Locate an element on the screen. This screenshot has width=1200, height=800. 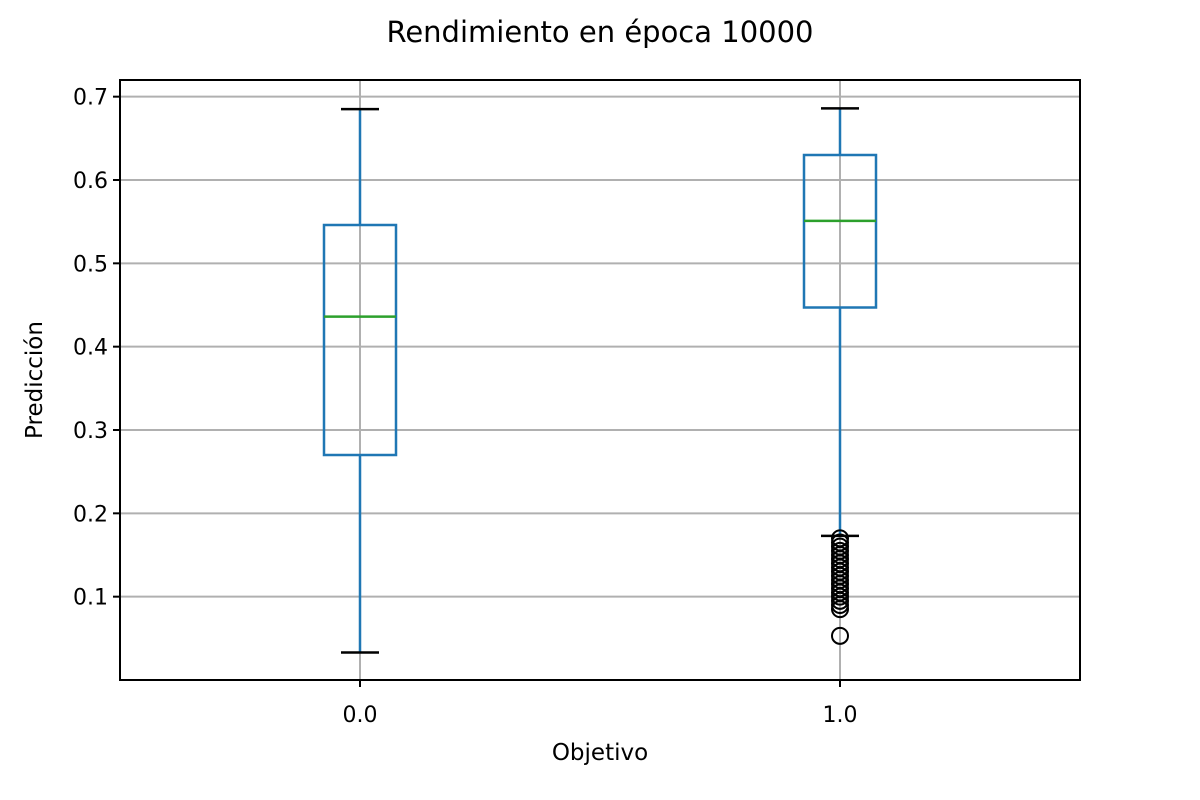
box-group-0.0 is located at coordinates (360, 380).